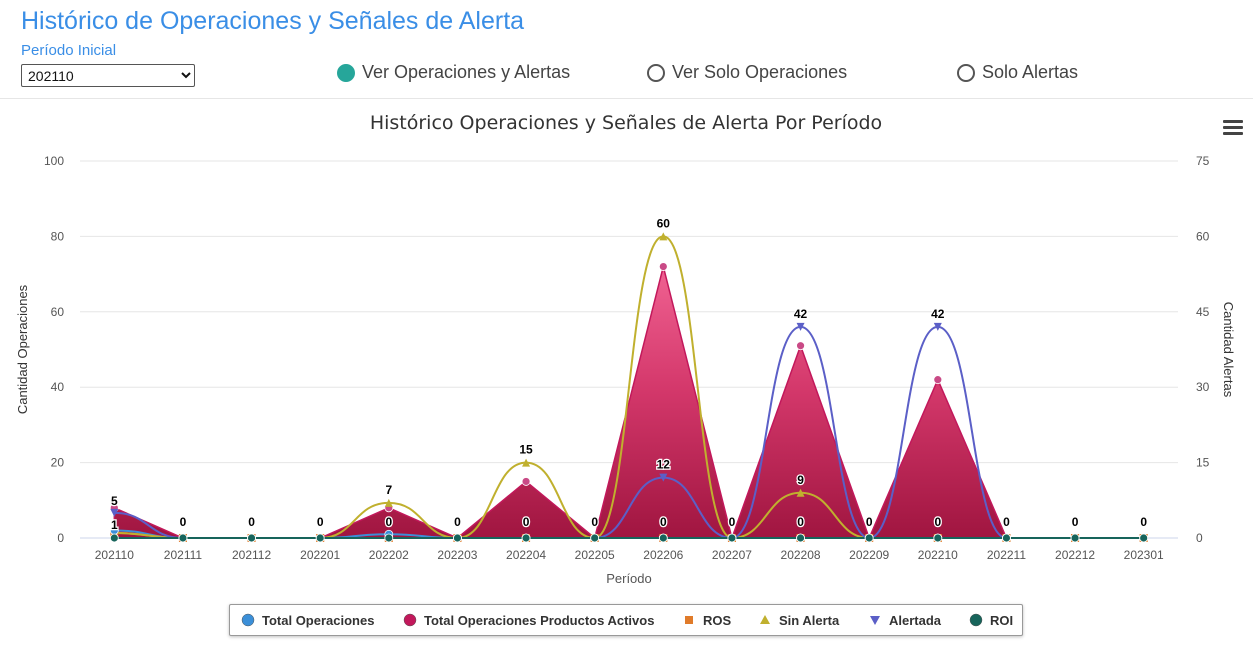  I want to click on radio-ver-operaciones-y-alertas: Ver Operaciones y Alertas, so click(453, 72).